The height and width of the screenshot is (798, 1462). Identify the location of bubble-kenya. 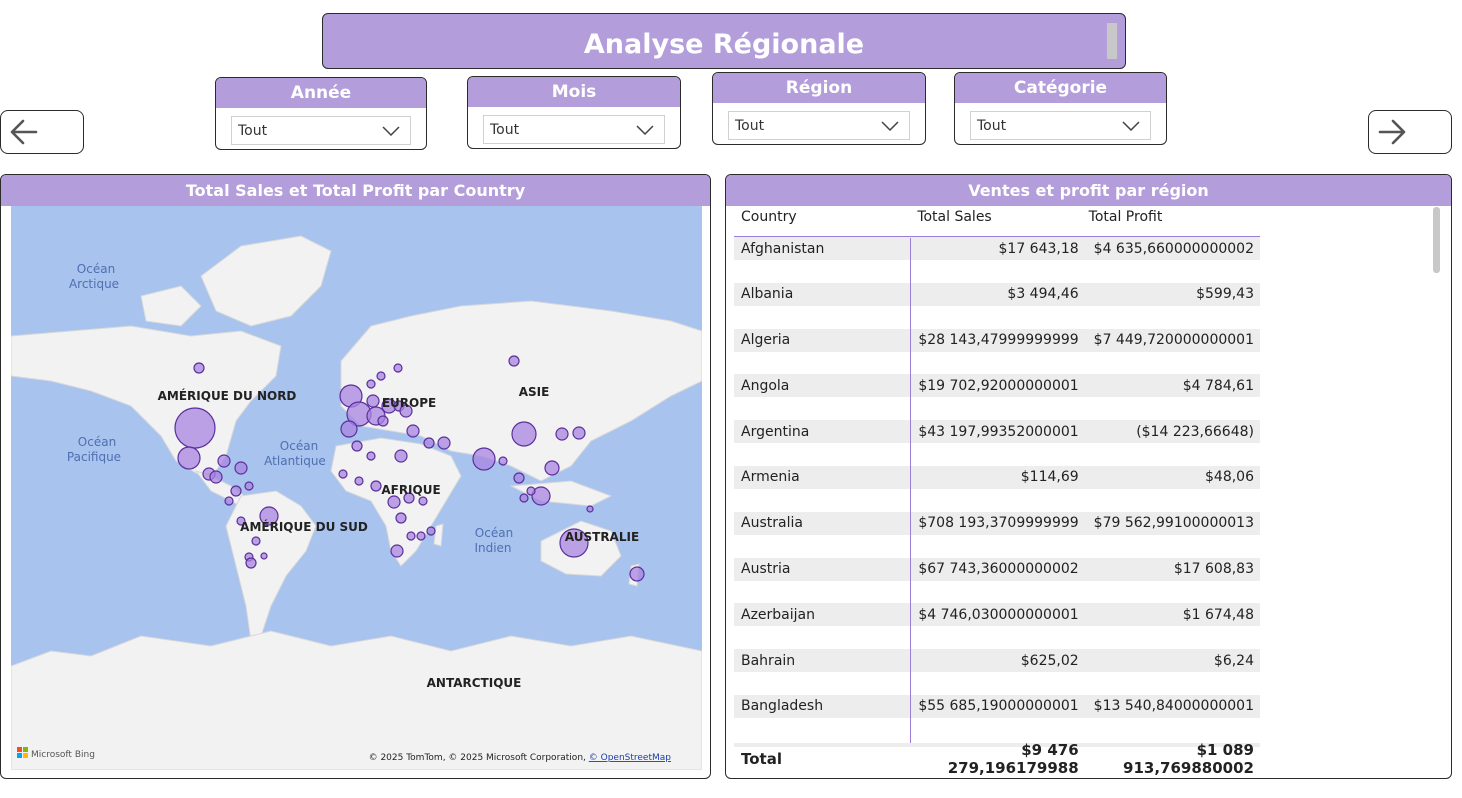
(423, 501).